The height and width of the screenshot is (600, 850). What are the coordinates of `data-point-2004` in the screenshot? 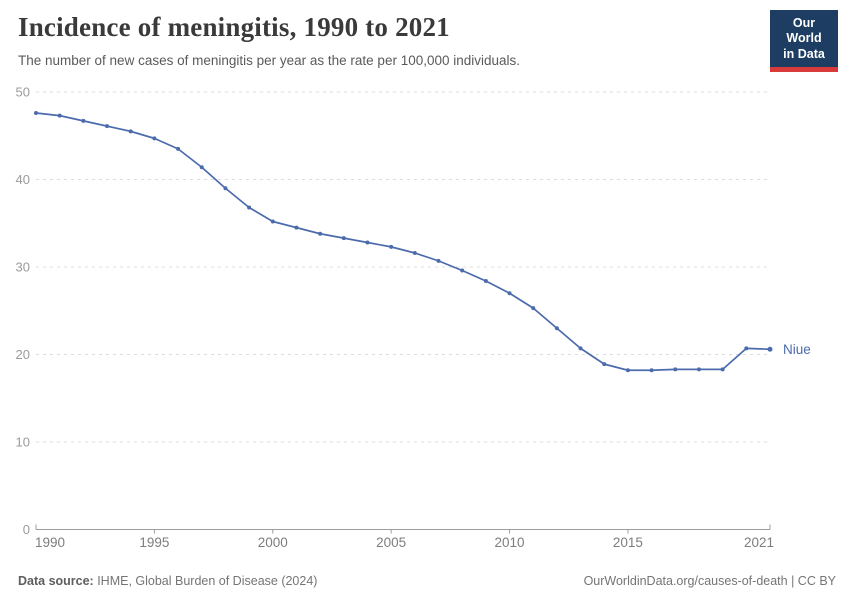 It's located at (367, 242).